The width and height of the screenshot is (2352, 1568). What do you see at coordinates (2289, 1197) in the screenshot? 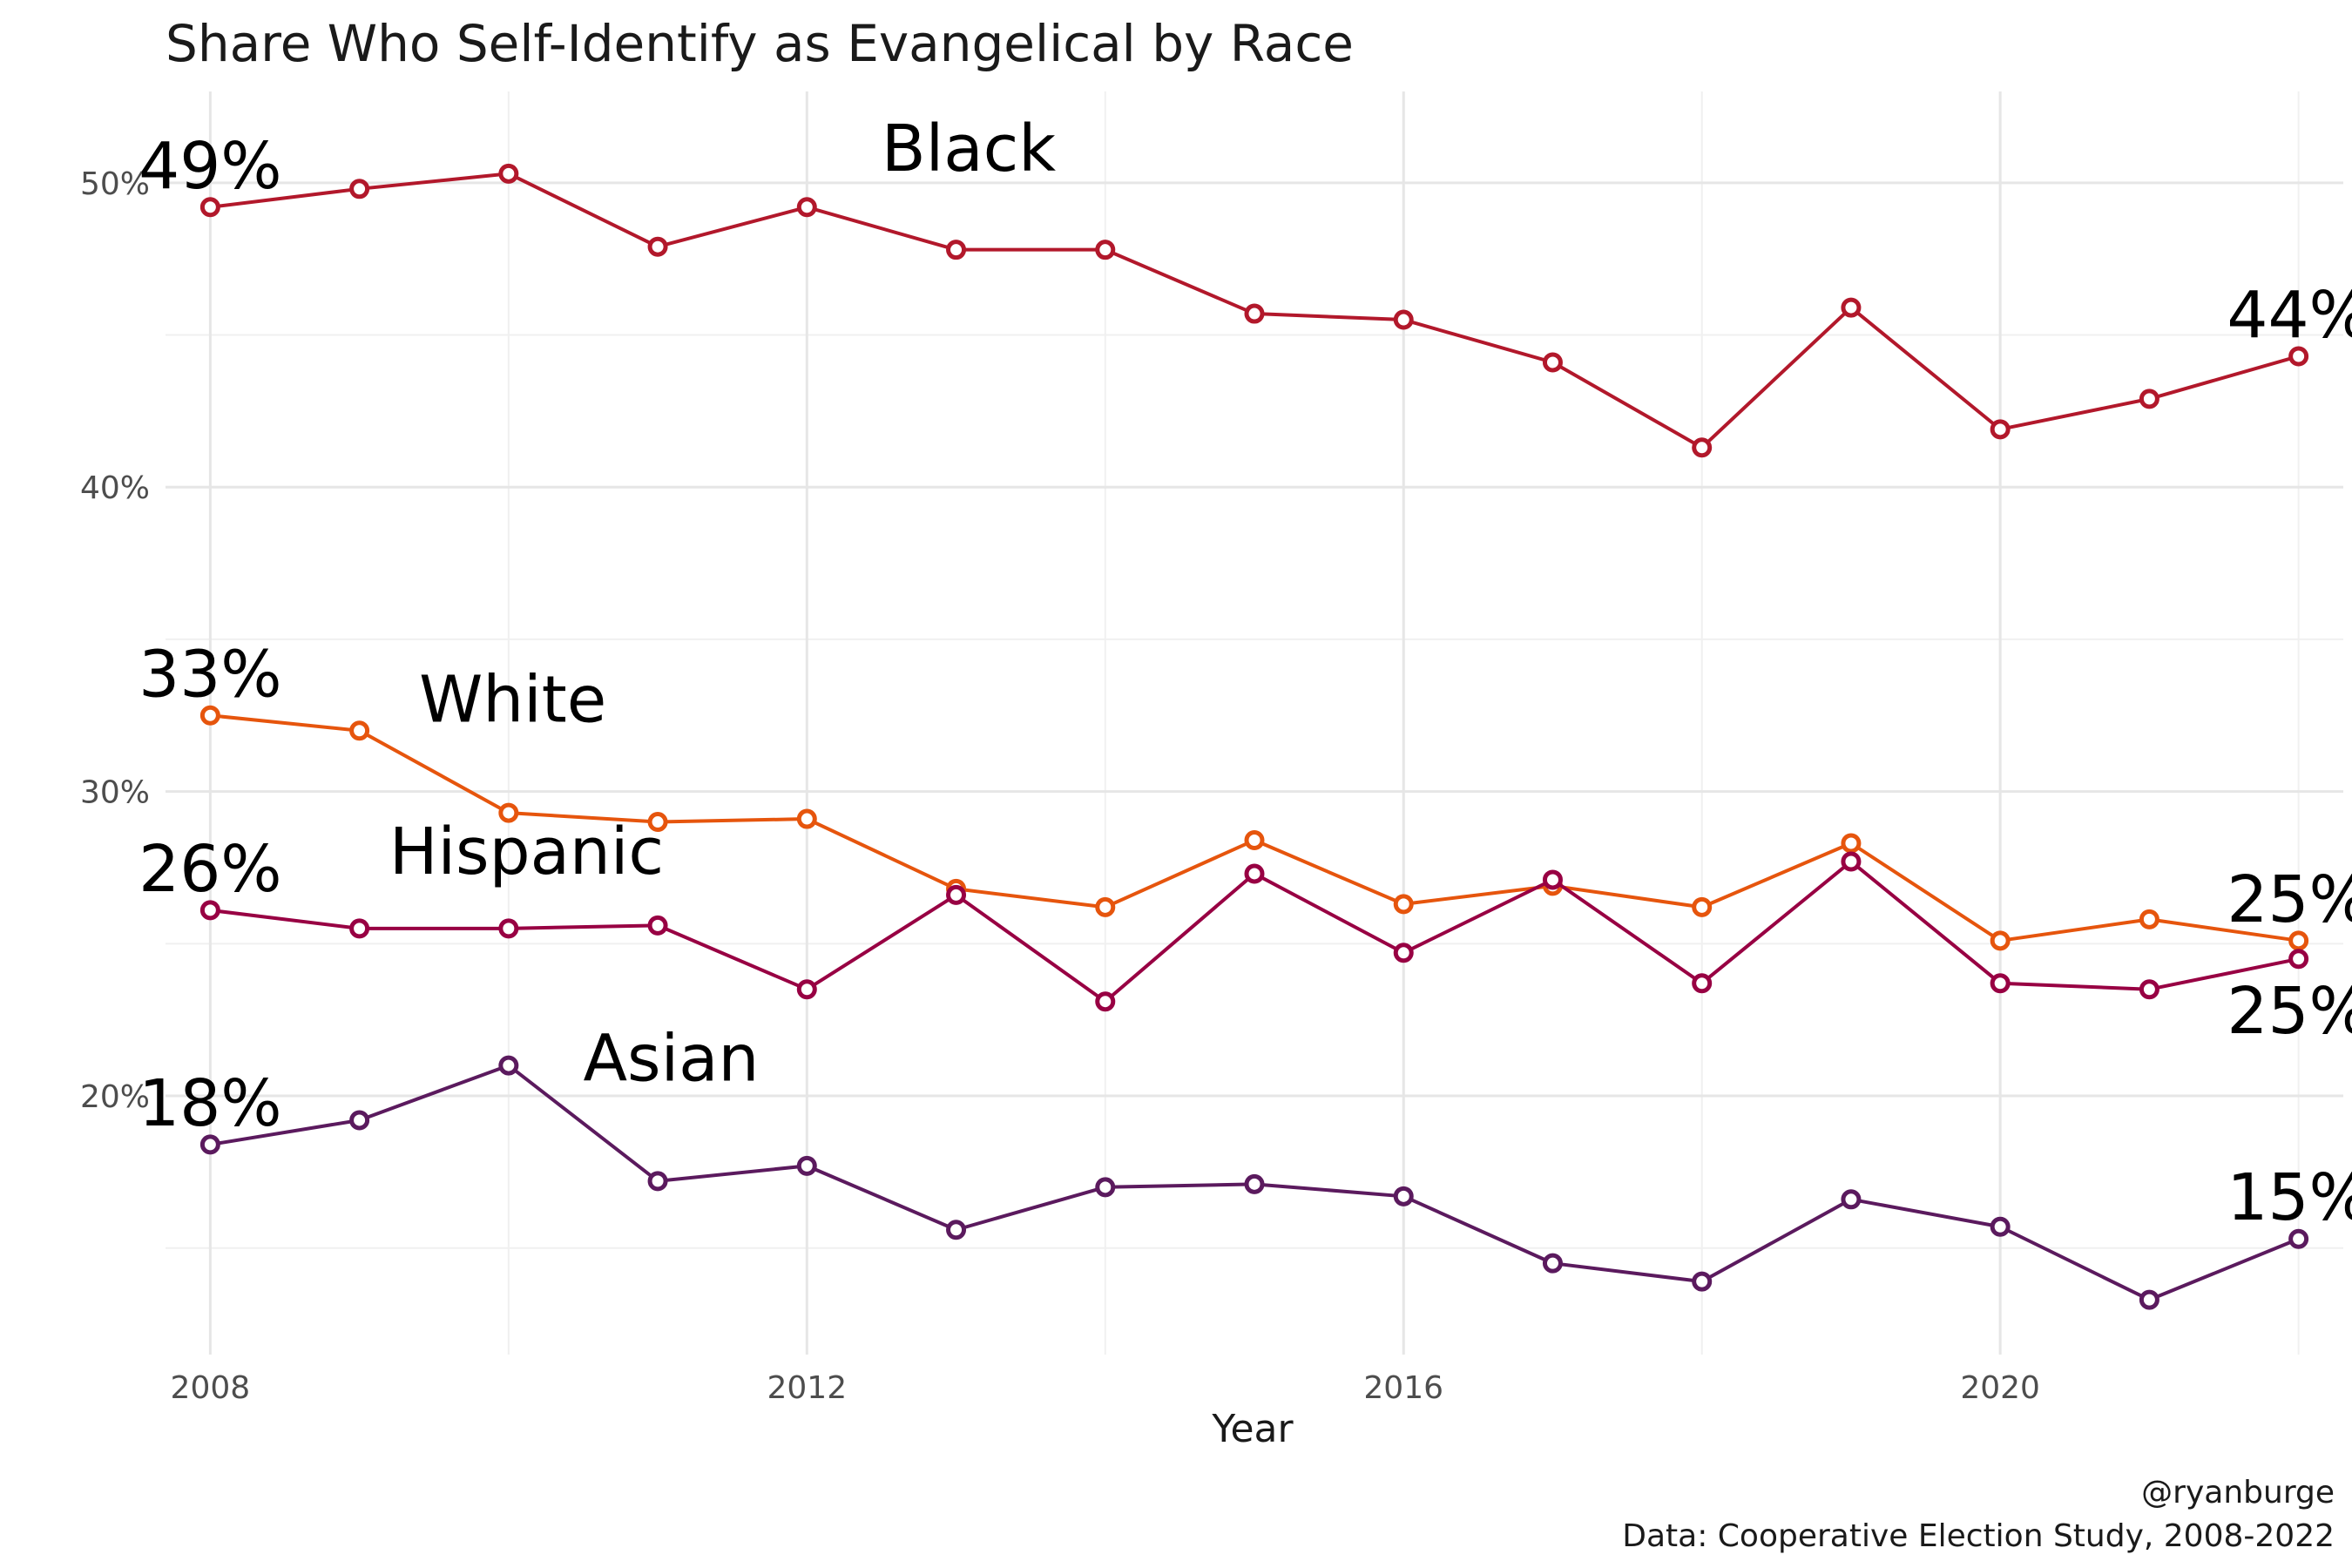
I see `end-value-label-asian: 15%` at bounding box center [2289, 1197].